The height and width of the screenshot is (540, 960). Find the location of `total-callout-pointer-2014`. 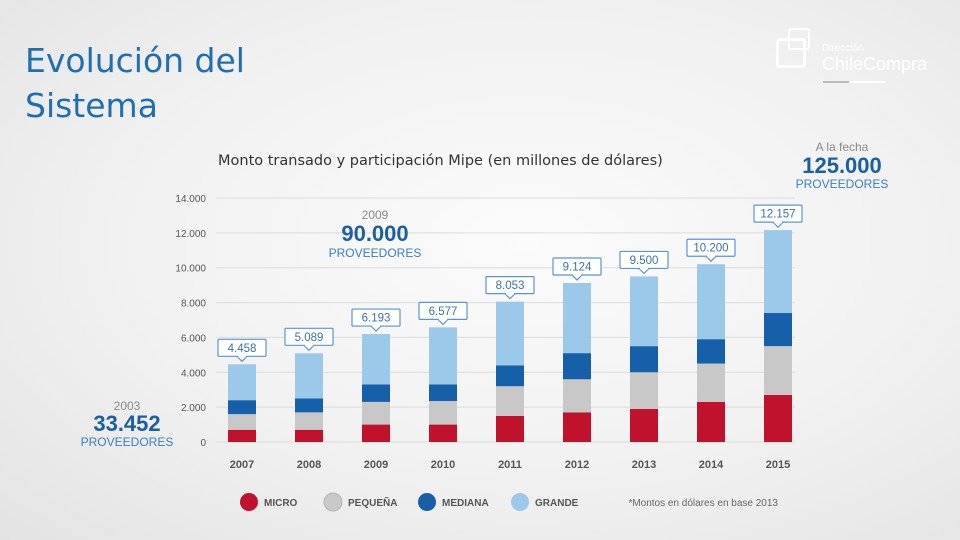

total-callout-pointer-2014 is located at coordinates (711, 259).